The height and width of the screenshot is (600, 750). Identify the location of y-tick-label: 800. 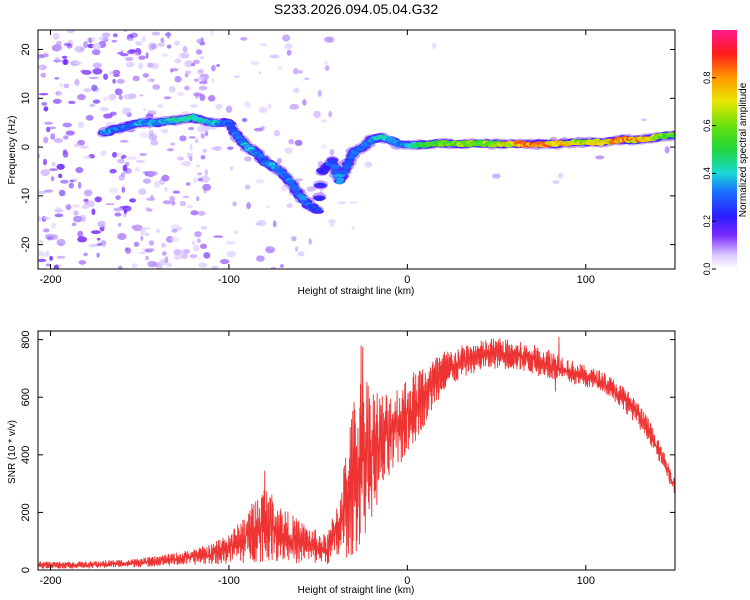
(26, 339).